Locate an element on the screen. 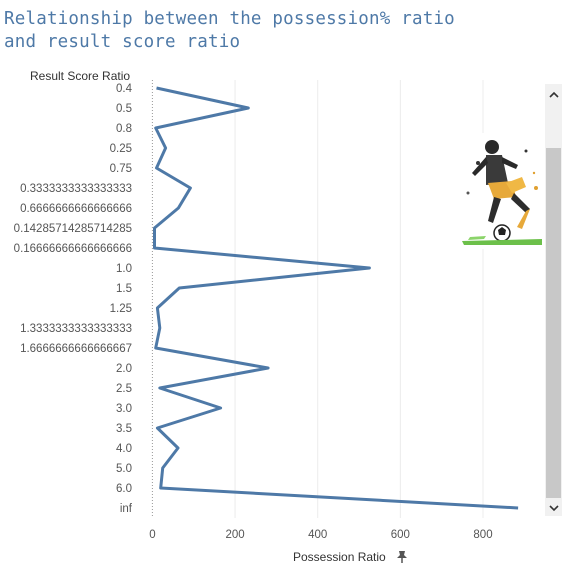 Image resolution: width=575 pixels, height=583 pixels. chart-title-line-2: and result score ratio is located at coordinates (122, 42).